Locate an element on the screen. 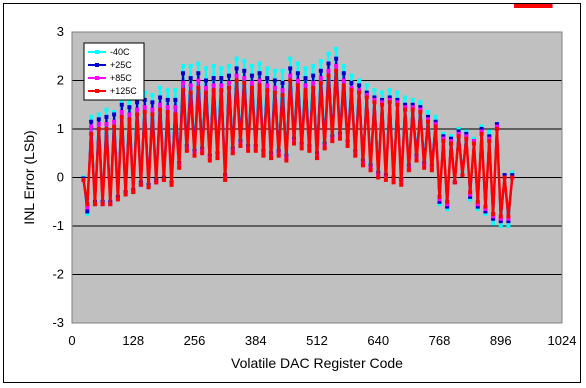 The height and width of the screenshot is (388, 586). x-tick-label: 1024 is located at coordinates (562, 340).